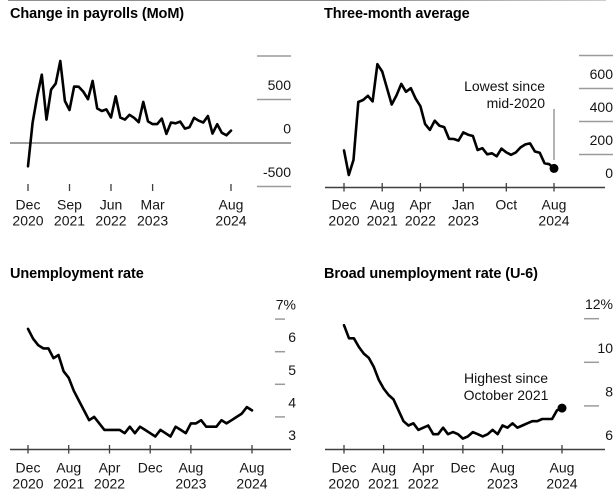  Describe the element at coordinates (97, 14) in the screenshot. I see `chart-title-payrolls-mom: Change in payrolls (MoM)` at that location.